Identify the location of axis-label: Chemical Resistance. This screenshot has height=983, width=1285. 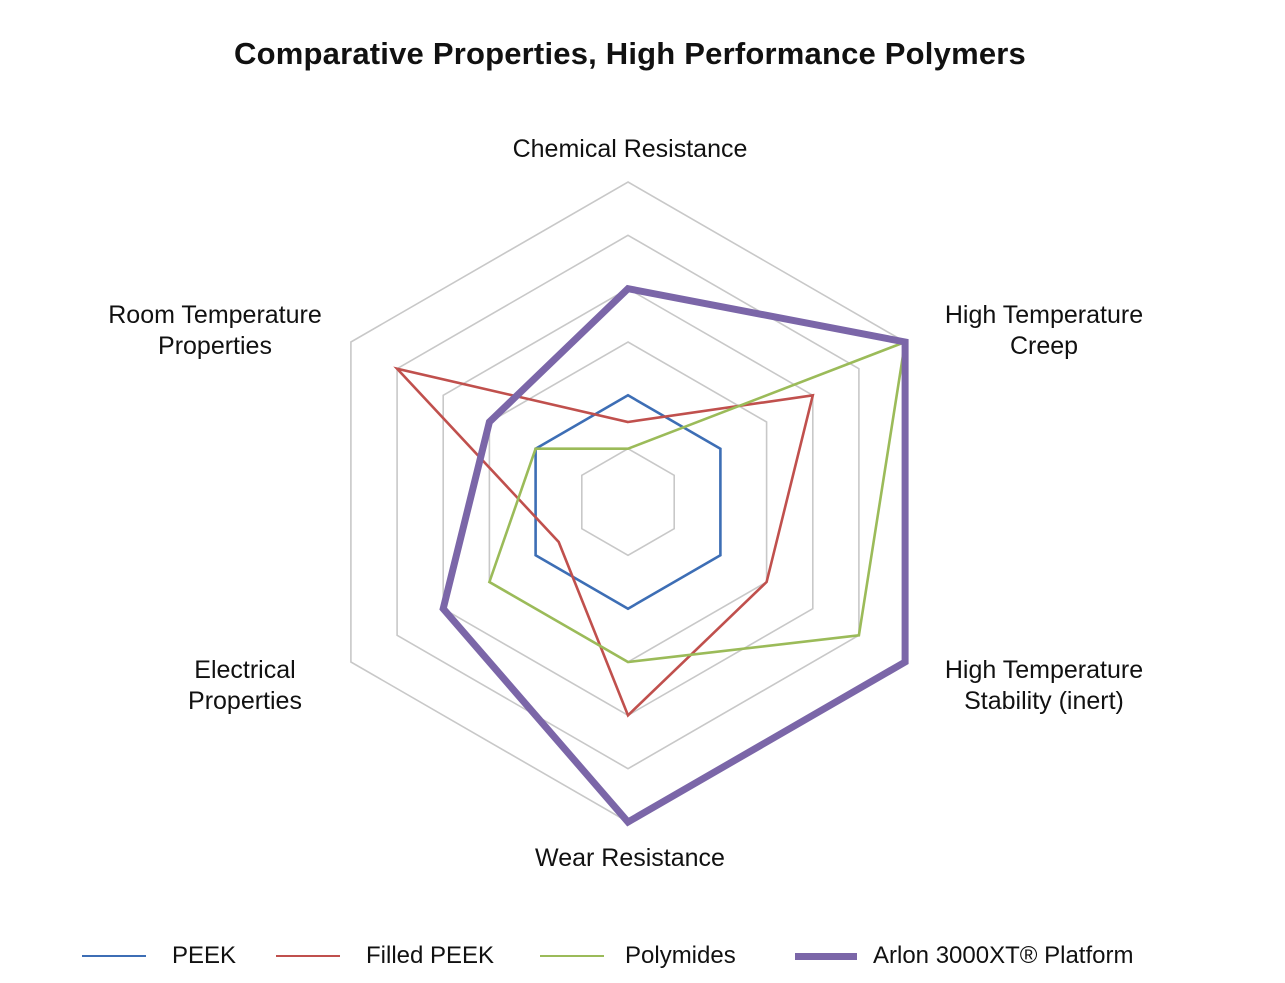
(630, 149).